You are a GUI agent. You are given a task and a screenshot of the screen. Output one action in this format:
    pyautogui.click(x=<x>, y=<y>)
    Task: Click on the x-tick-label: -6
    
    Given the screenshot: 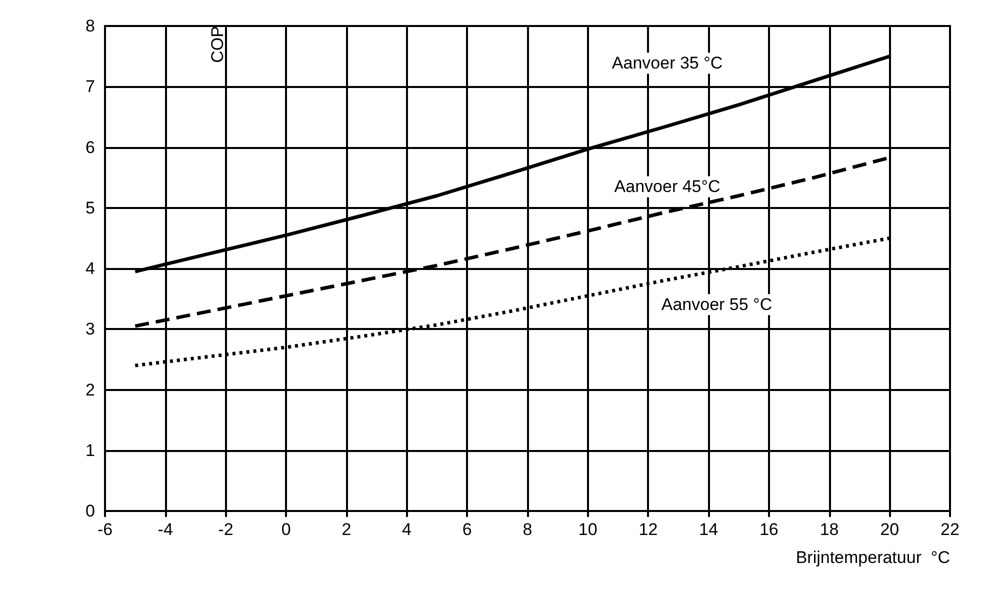 What is the action you would take?
    pyautogui.click(x=105, y=529)
    